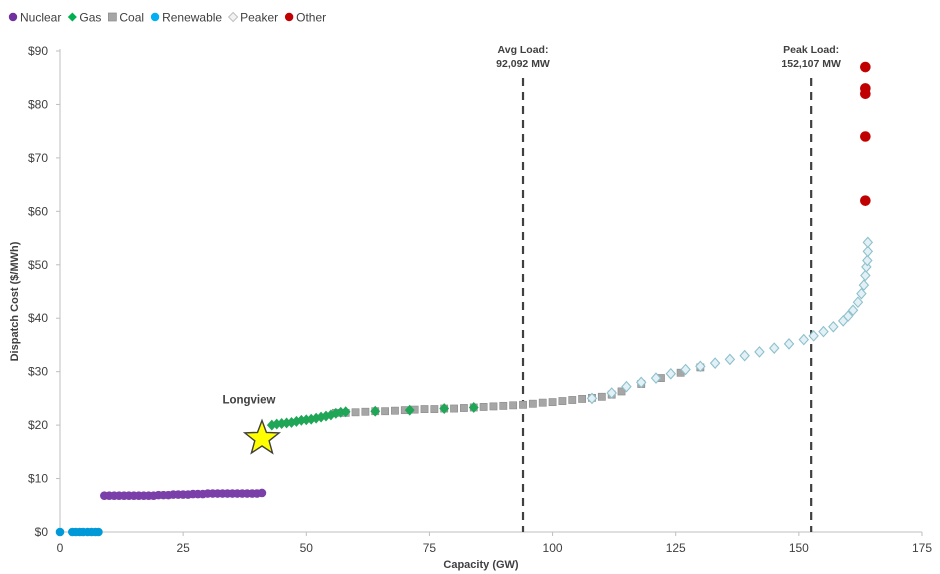  What do you see at coordinates (38, 158) in the screenshot?
I see `y-tick-label: $70` at bounding box center [38, 158].